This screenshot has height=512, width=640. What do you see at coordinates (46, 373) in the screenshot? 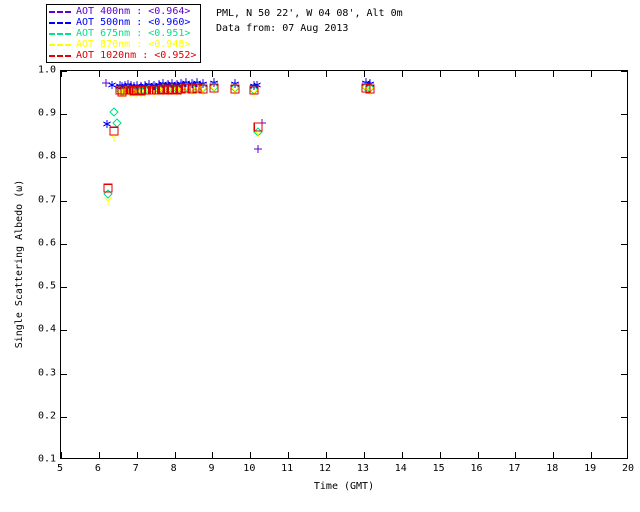
I see `y-tick-label: 0.3` at bounding box center [46, 373].